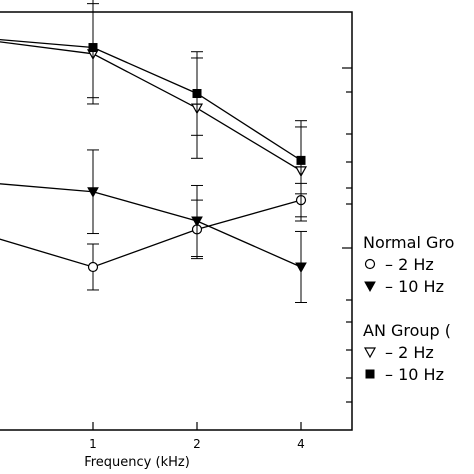 The image size is (474, 474). What do you see at coordinates (137, 462) in the screenshot?
I see `x-axis-label: Frequency (kHz)` at bounding box center [137, 462].